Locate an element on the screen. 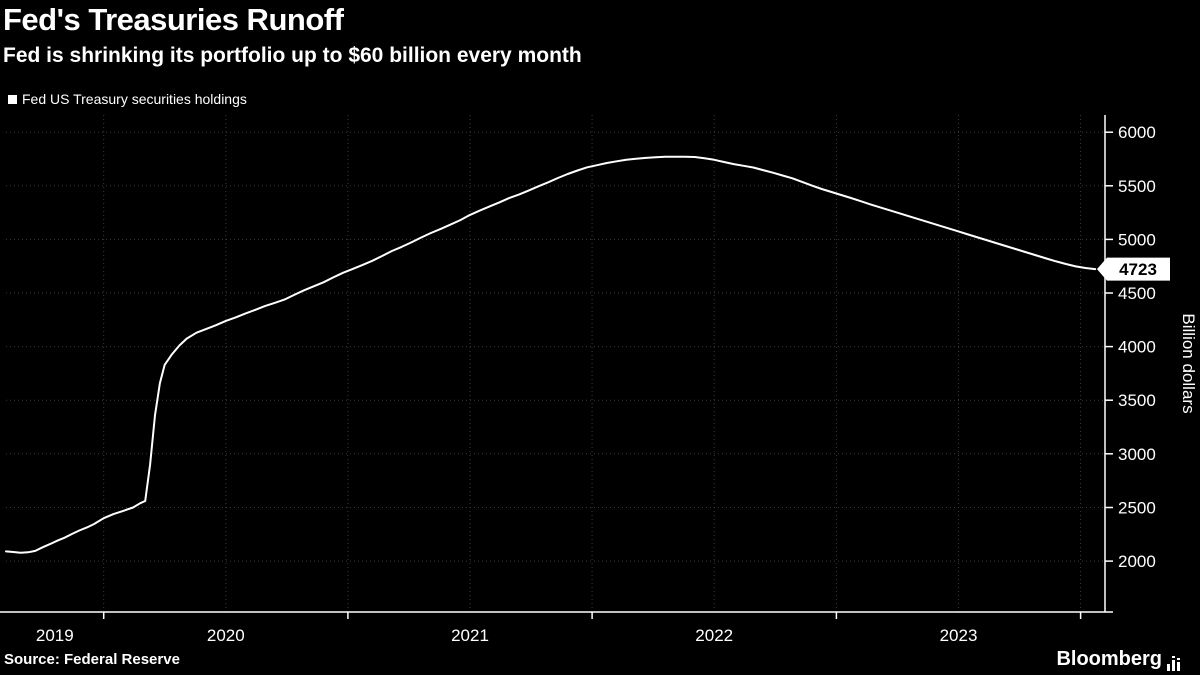 This screenshot has width=1200, height=675. page-title: Fed's Treasuries Runoff is located at coordinates (173, 19).